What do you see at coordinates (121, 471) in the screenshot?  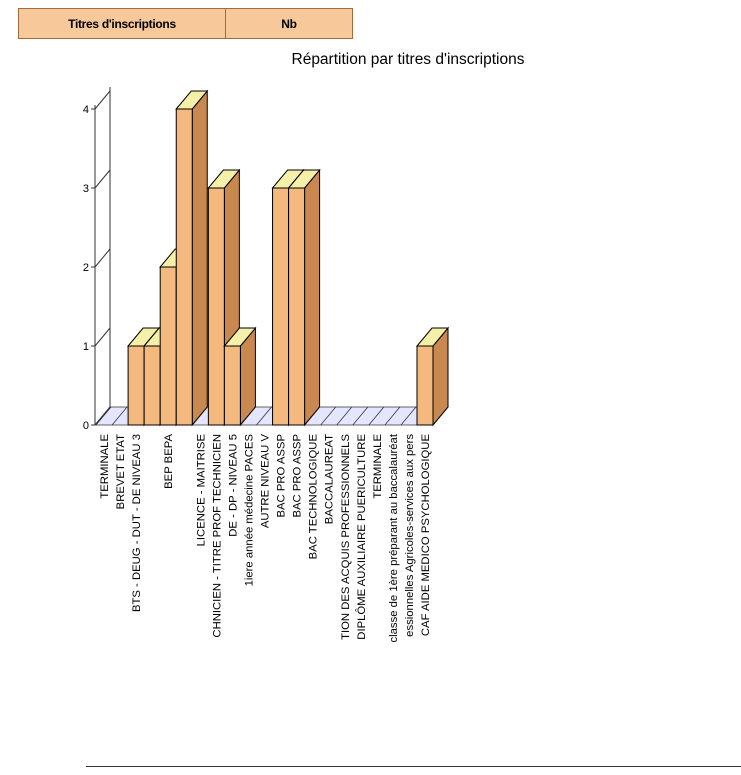 I see `x-tick-label: BREVET ETAT` at bounding box center [121, 471].